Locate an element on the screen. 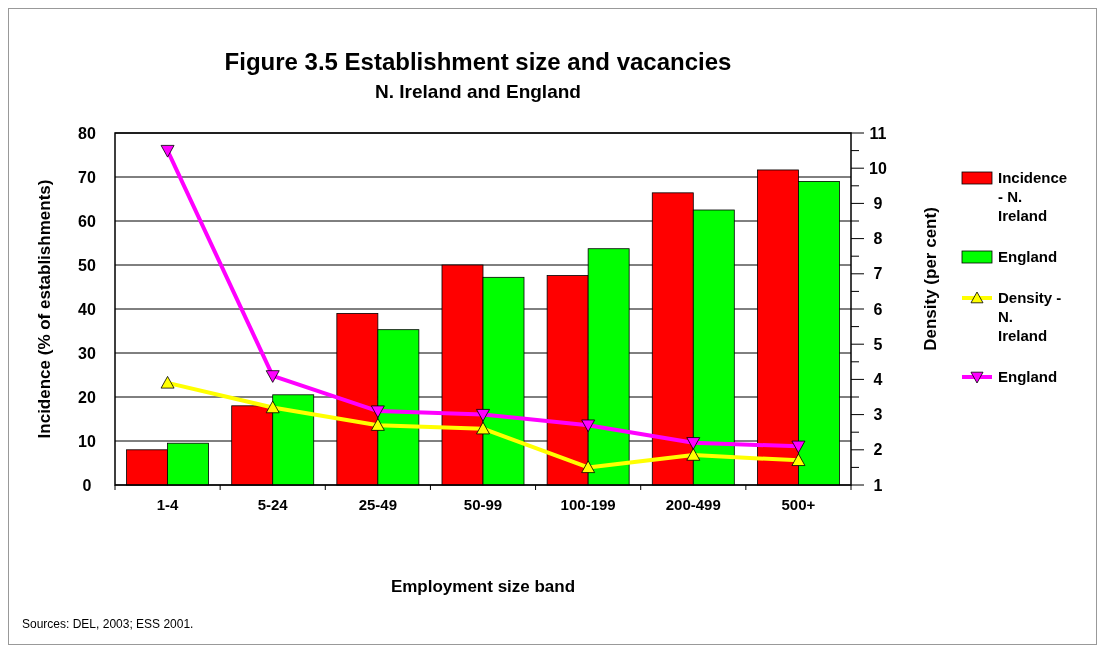  y-tick-label: 10 is located at coordinates (87, 441).